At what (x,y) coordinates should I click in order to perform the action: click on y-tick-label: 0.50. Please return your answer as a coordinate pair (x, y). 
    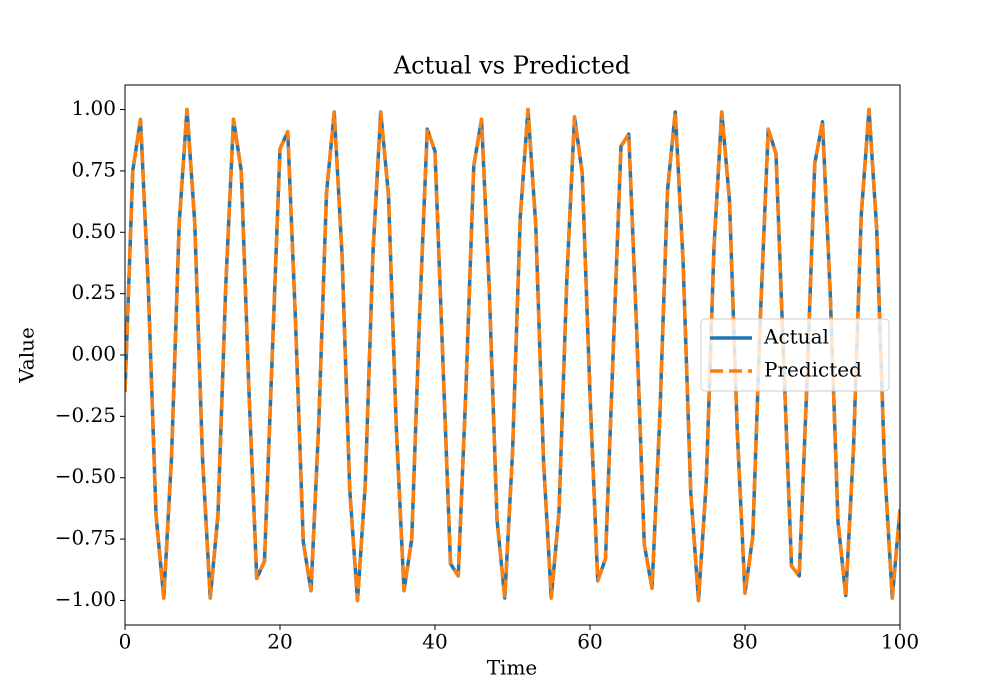
    Looking at the image, I should click on (93, 231).